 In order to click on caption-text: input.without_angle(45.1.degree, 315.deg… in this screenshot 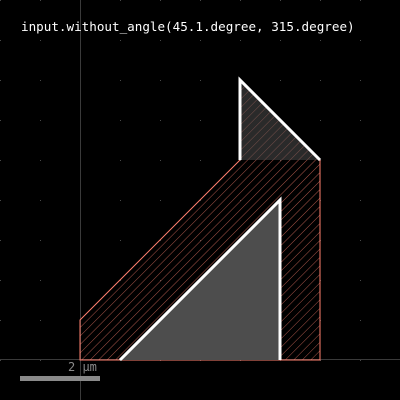, I will do `click(188, 26)`.